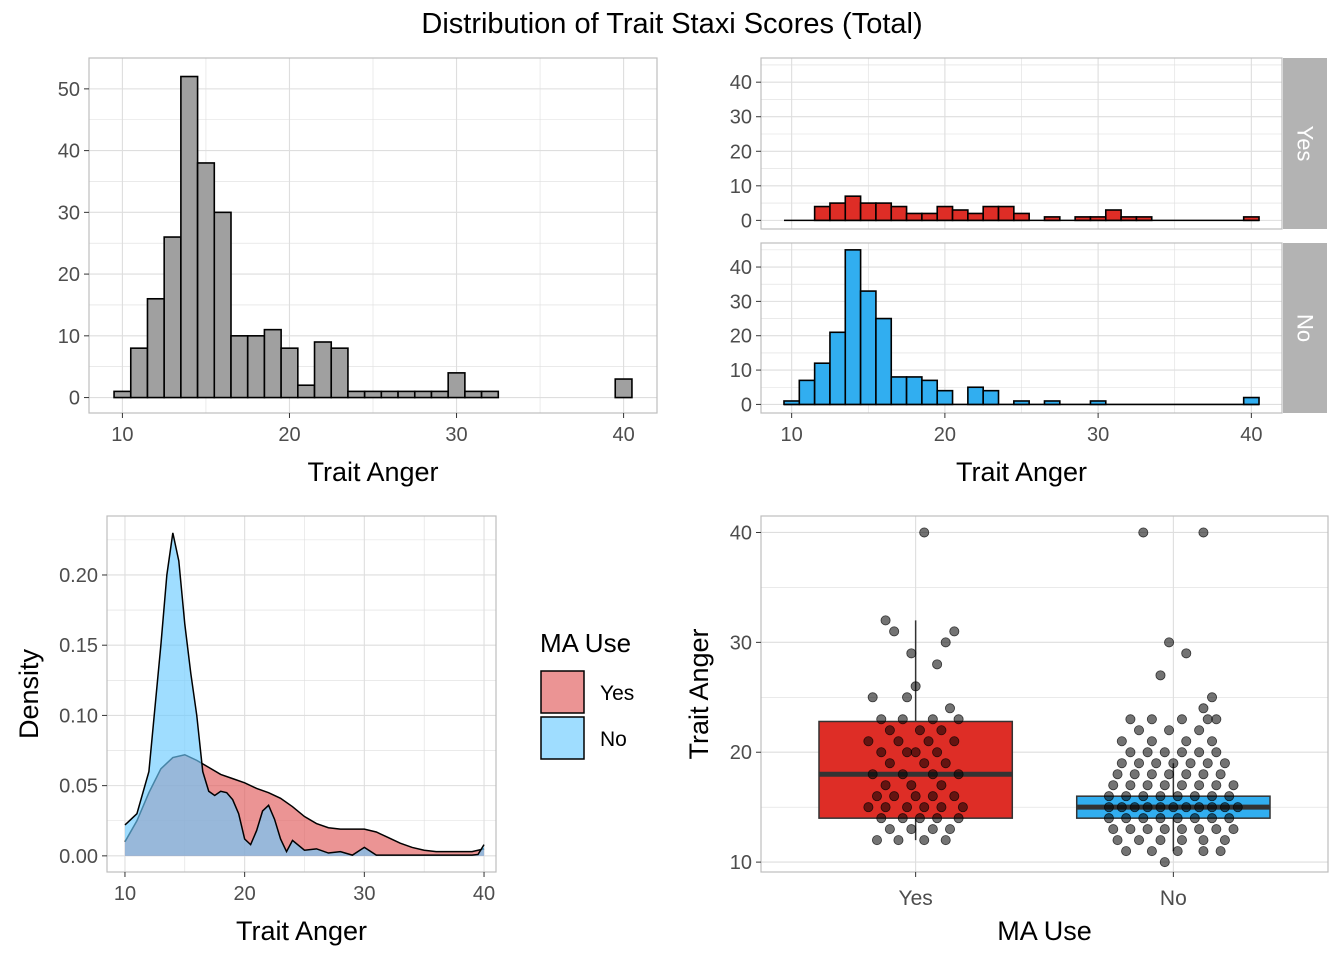 The height and width of the screenshot is (965, 1344). I want to click on y-tick-label: 0.00, so click(78, 857).